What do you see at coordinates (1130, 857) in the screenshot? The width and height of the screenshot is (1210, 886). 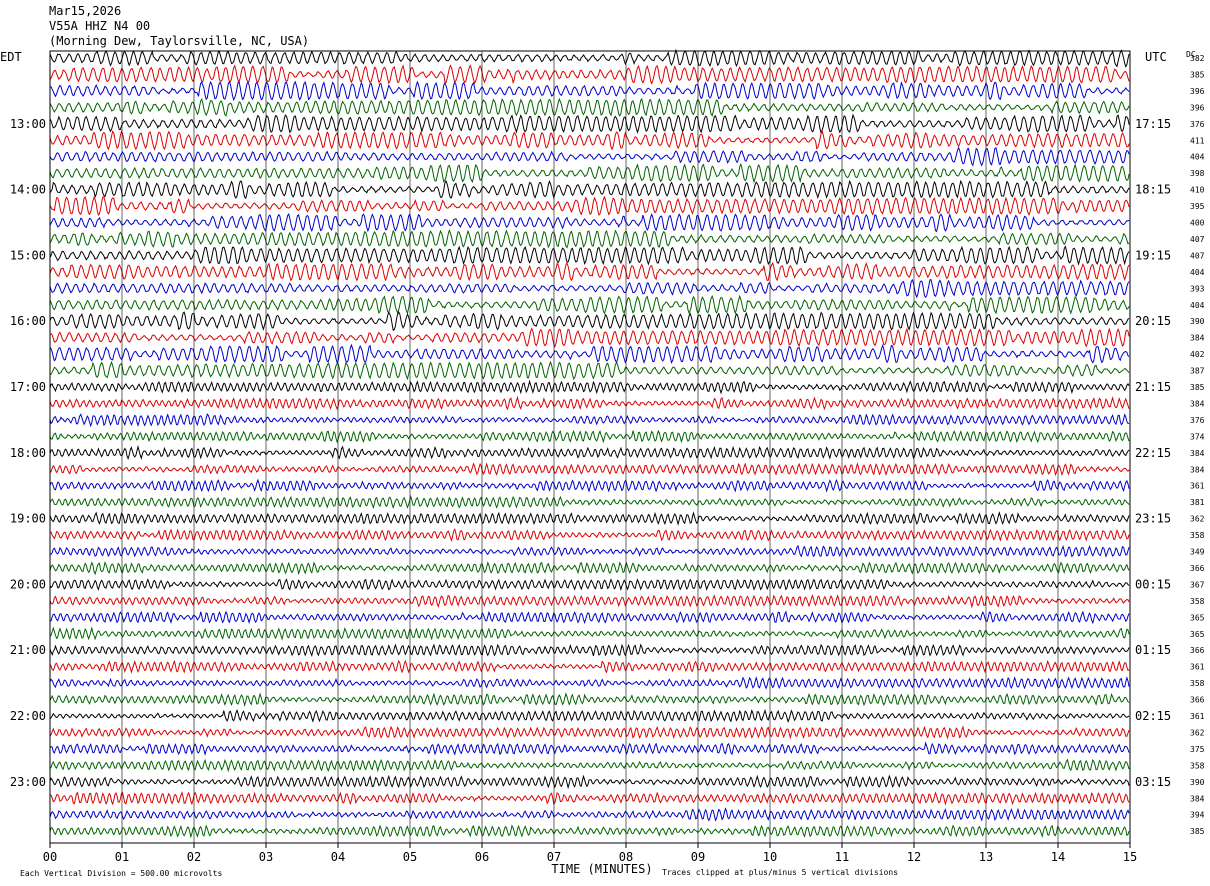 I see `x-tick-label: 15` at bounding box center [1130, 857].